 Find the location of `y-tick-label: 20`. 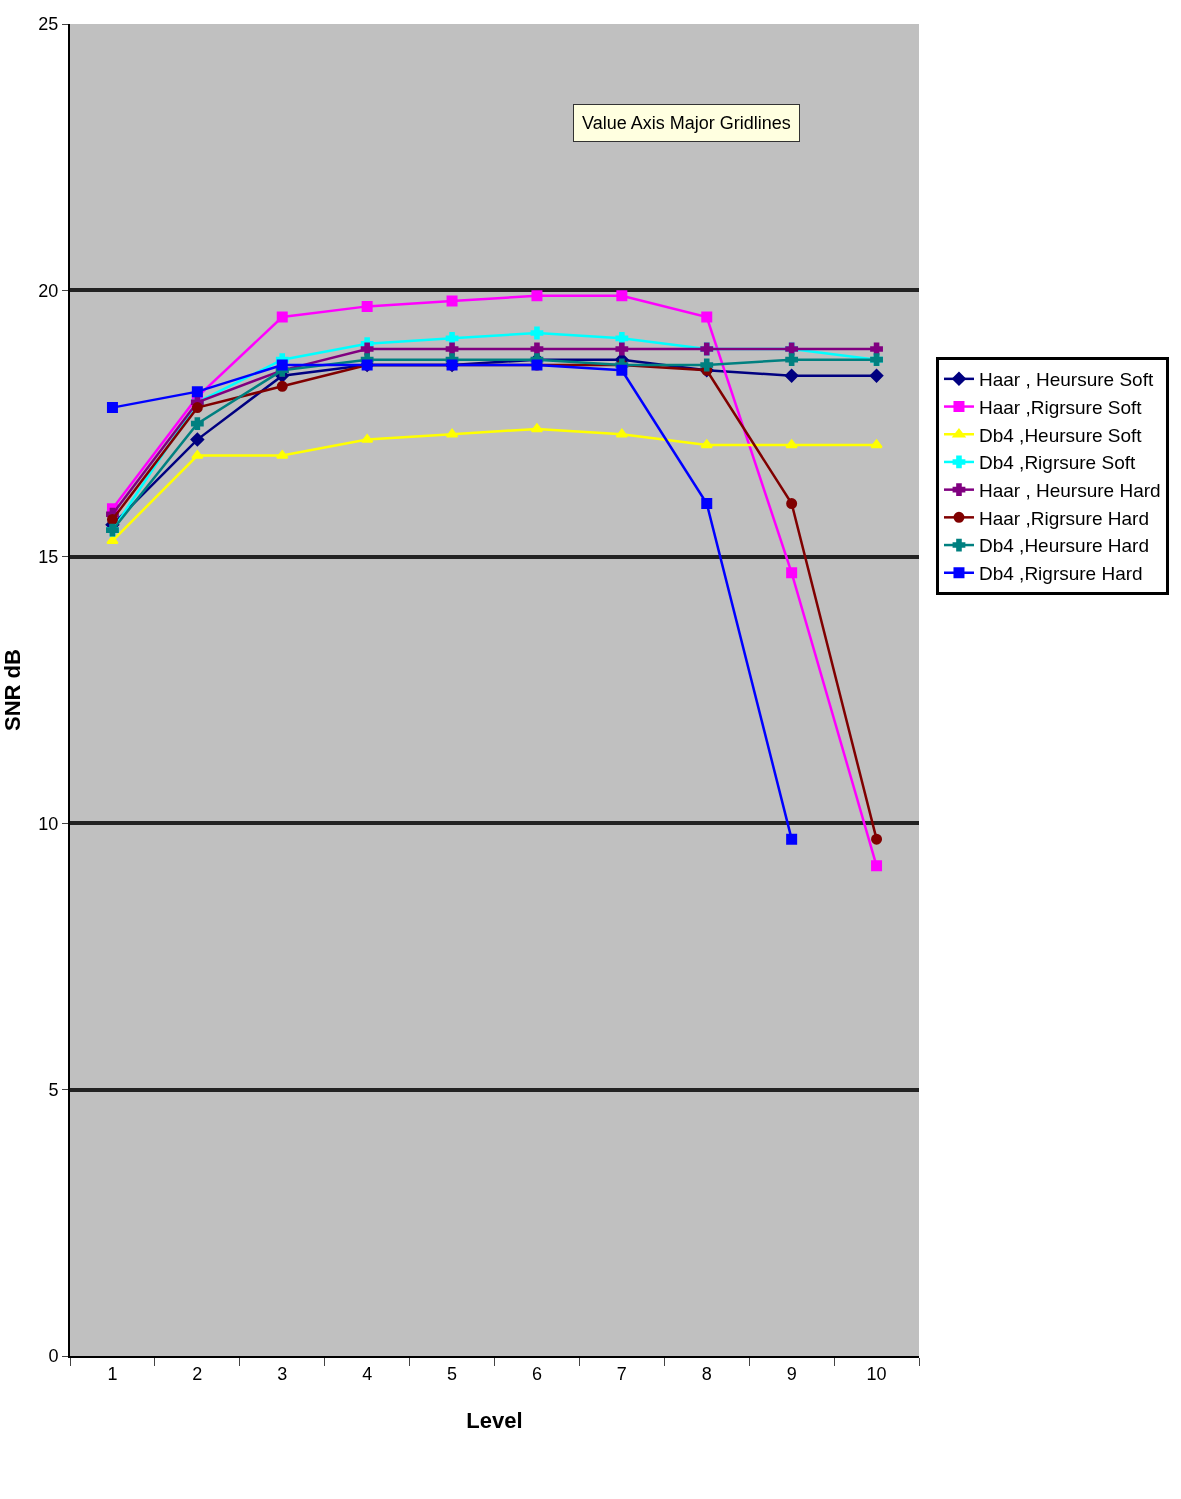

y-tick-label: 20 is located at coordinates (48, 290).